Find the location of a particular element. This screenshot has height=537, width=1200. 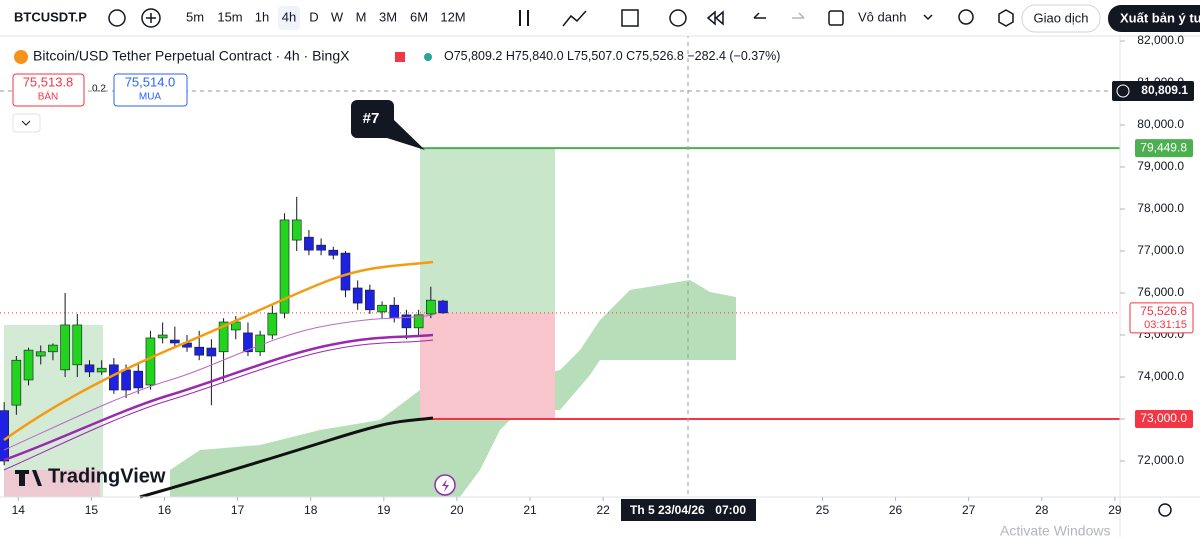

publish-button is located at coordinates (1154, 18).